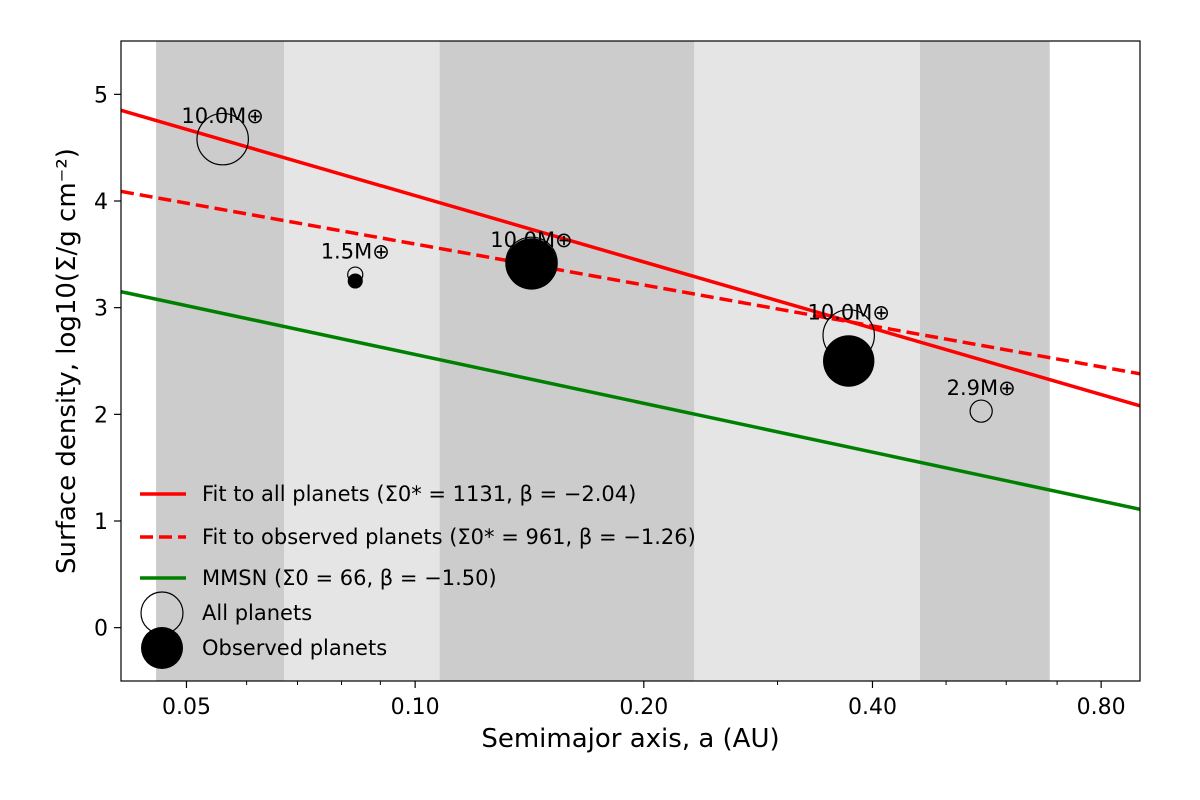 The image size is (1200, 800). Describe the element at coordinates (101, 522) in the screenshot. I see `y-tick-label: 1` at that location.